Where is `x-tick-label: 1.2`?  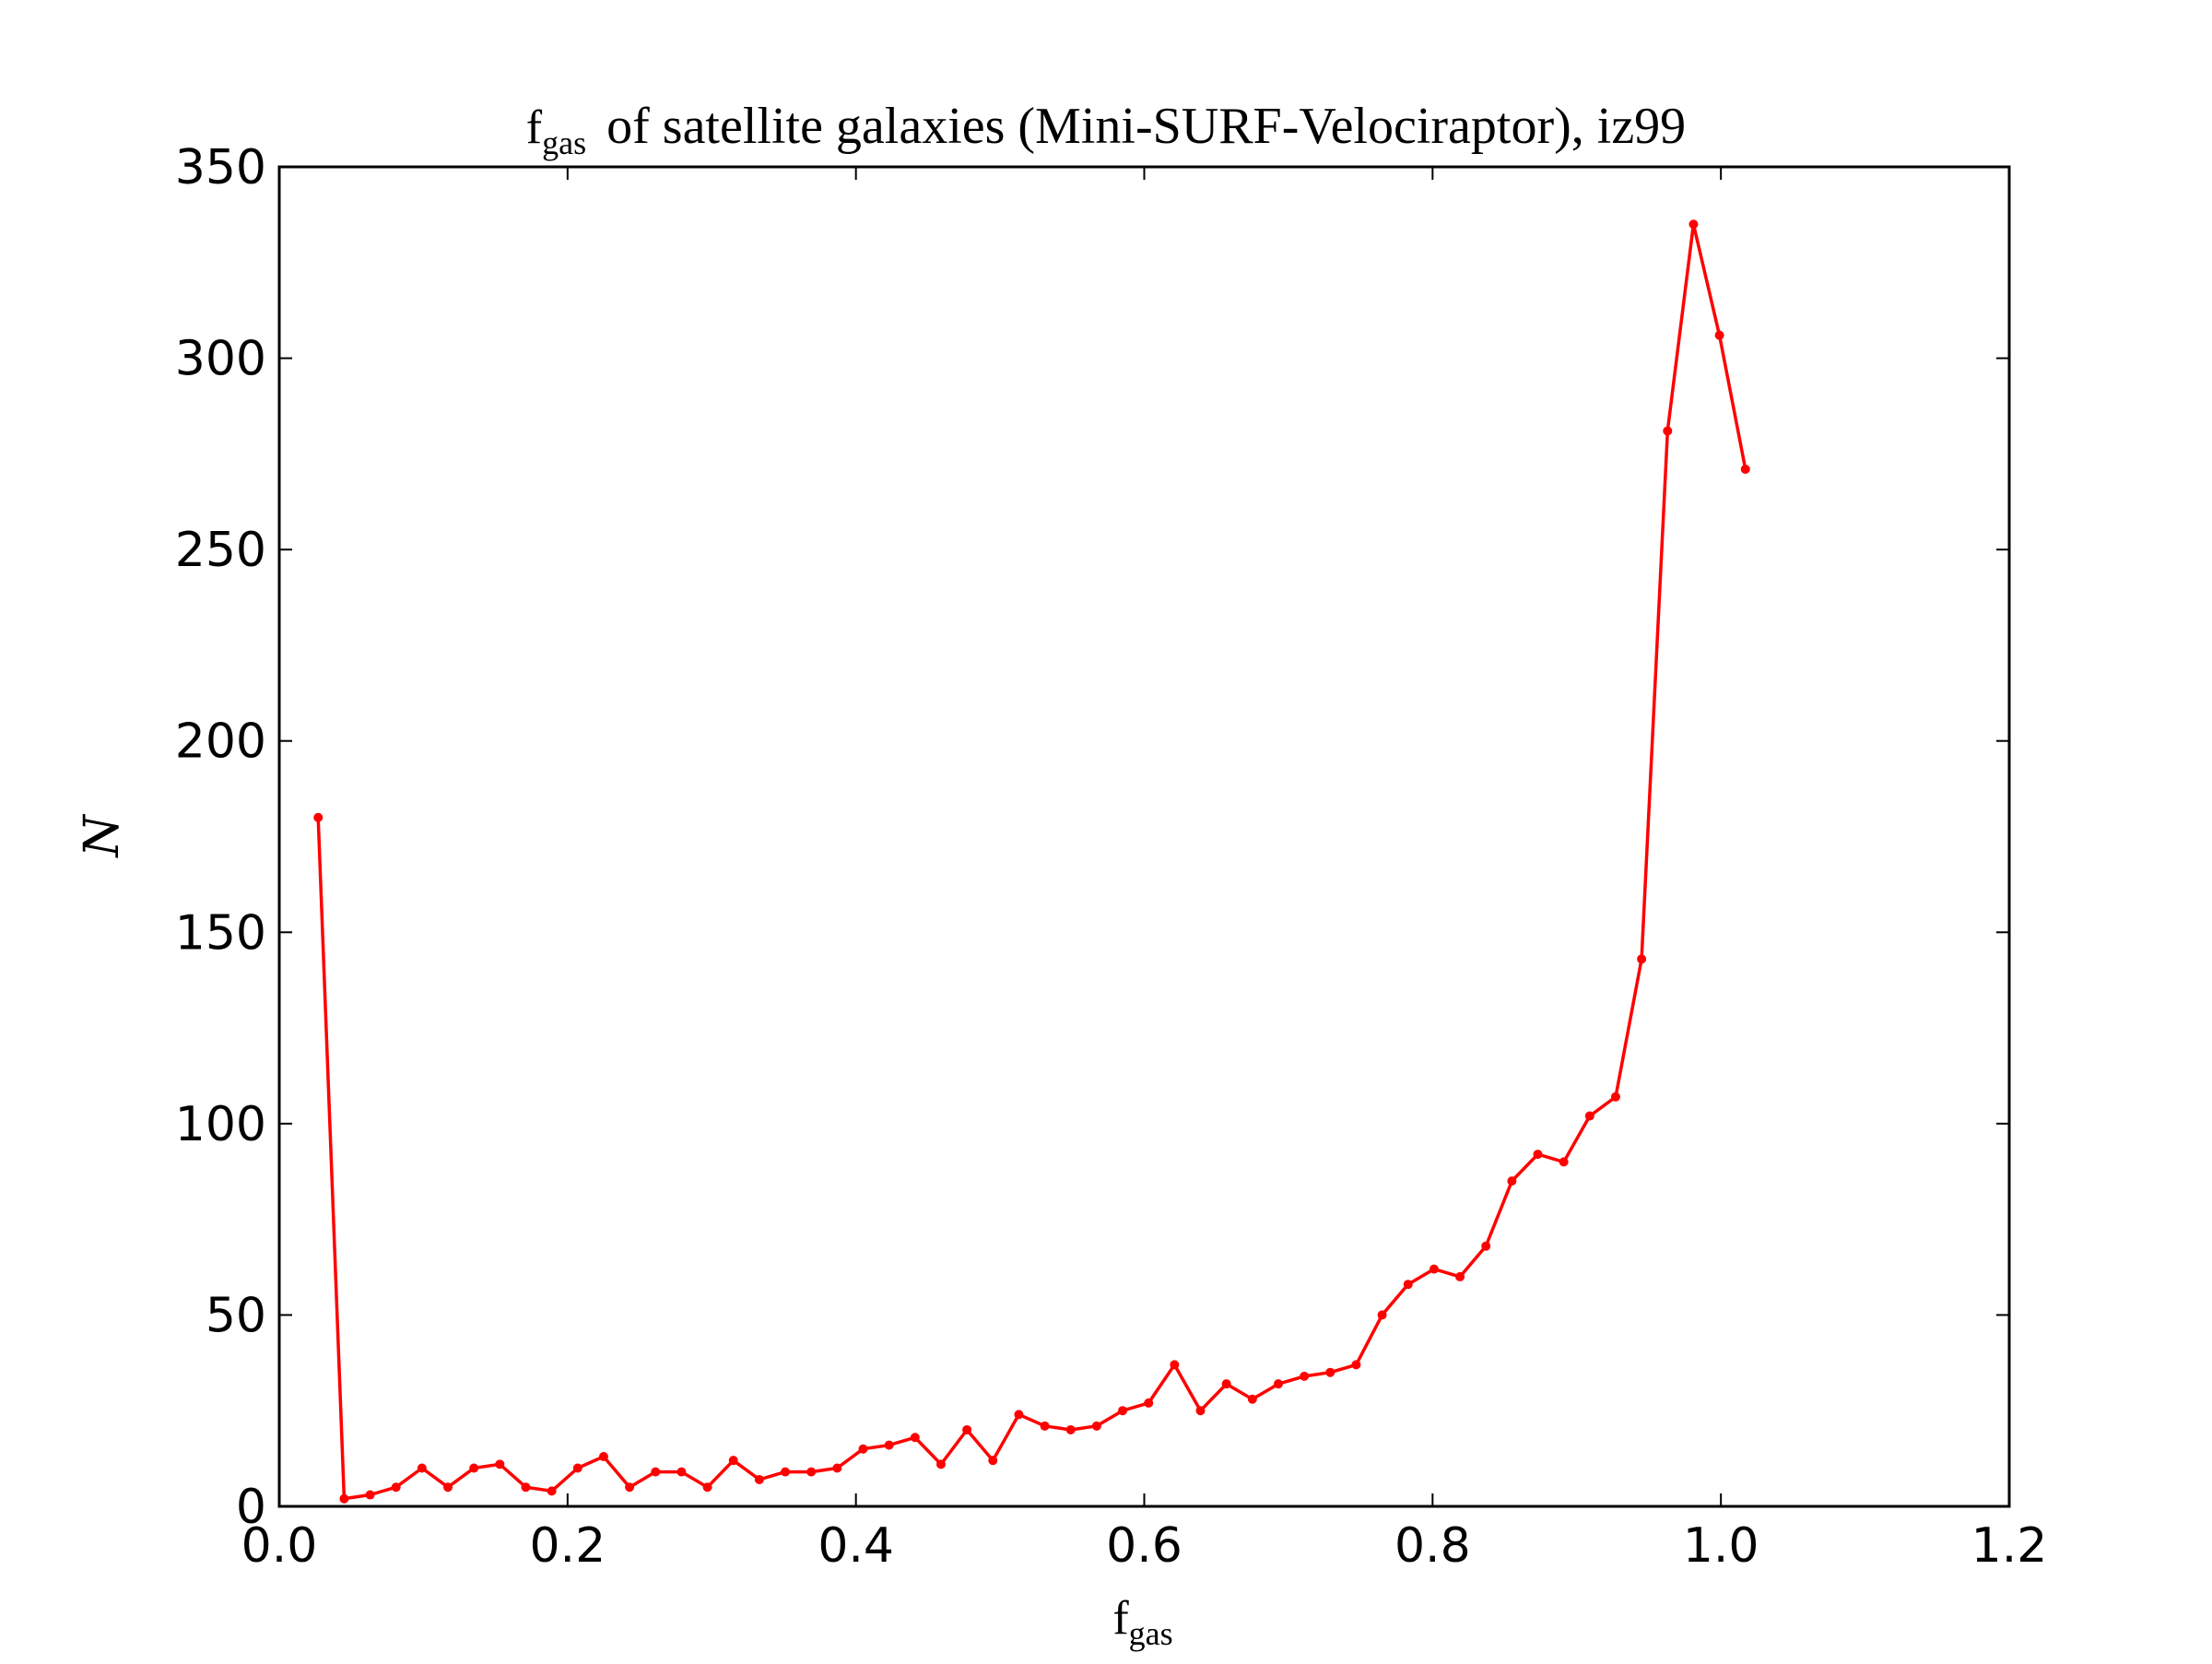 x-tick-label: 1.2 is located at coordinates (2009, 1546).